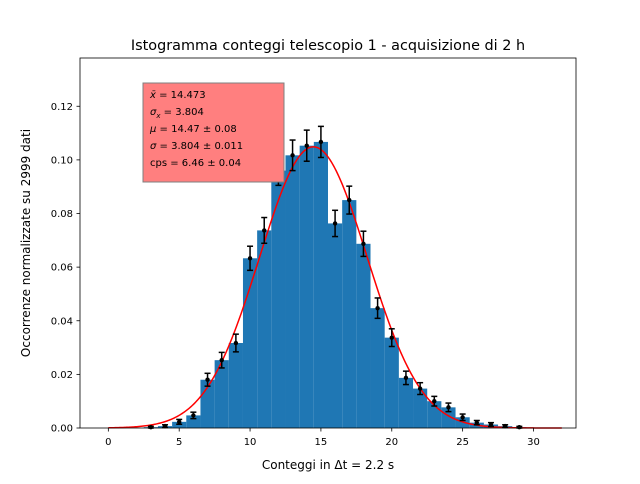  Describe the element at coordinates (182, 112) in the screenshot. I see `stats-value: = 3.804` at that location.